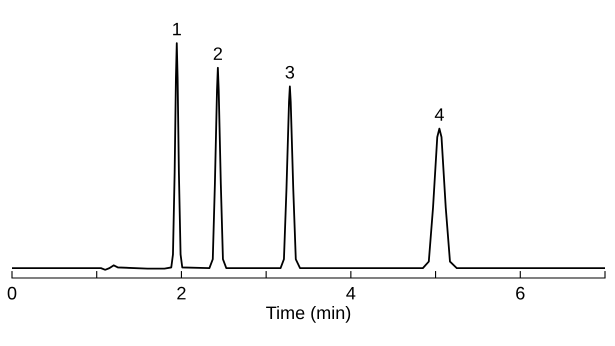 The width and height of the screenshot is (615, 346). Describe the element at coordinates (12, 293) in the screenshot. I see `x-tick-label: 0` at that location.